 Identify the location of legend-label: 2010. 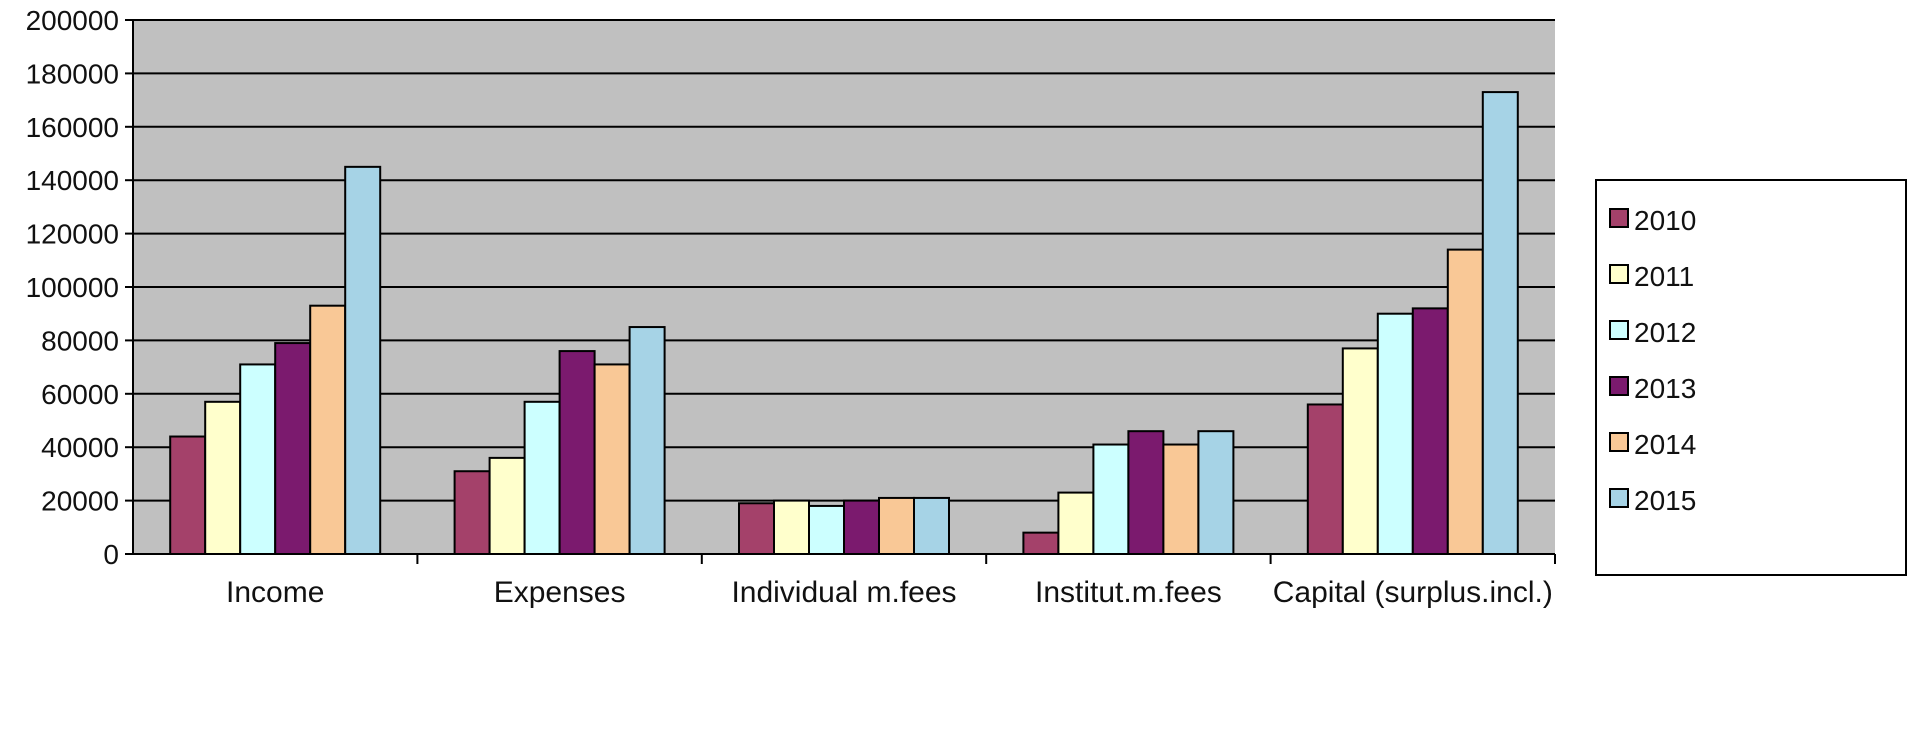
(1665, 220).